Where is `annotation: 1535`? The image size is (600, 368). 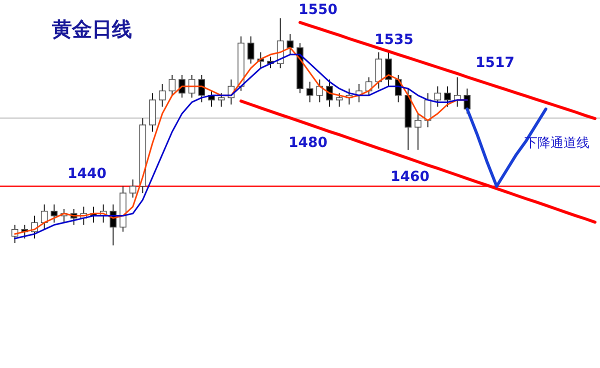
annotation: 1535 is located at coordinates (394, 40).